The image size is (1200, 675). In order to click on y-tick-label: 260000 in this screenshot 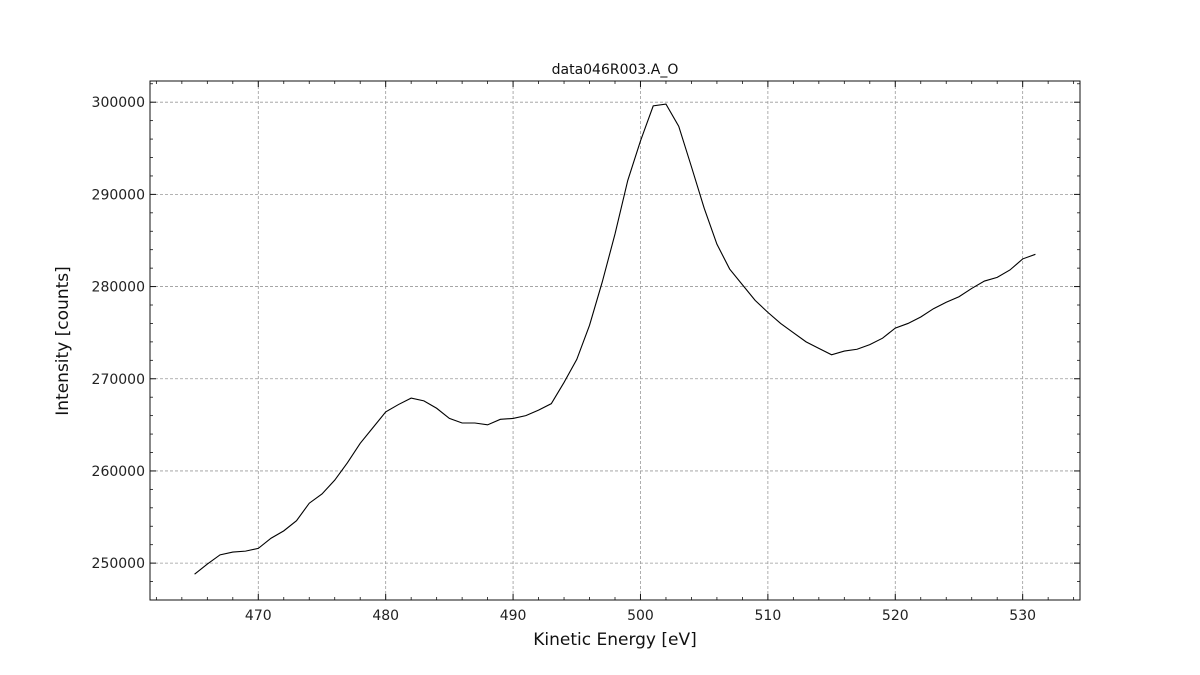, I will do `click(118, 472)`.